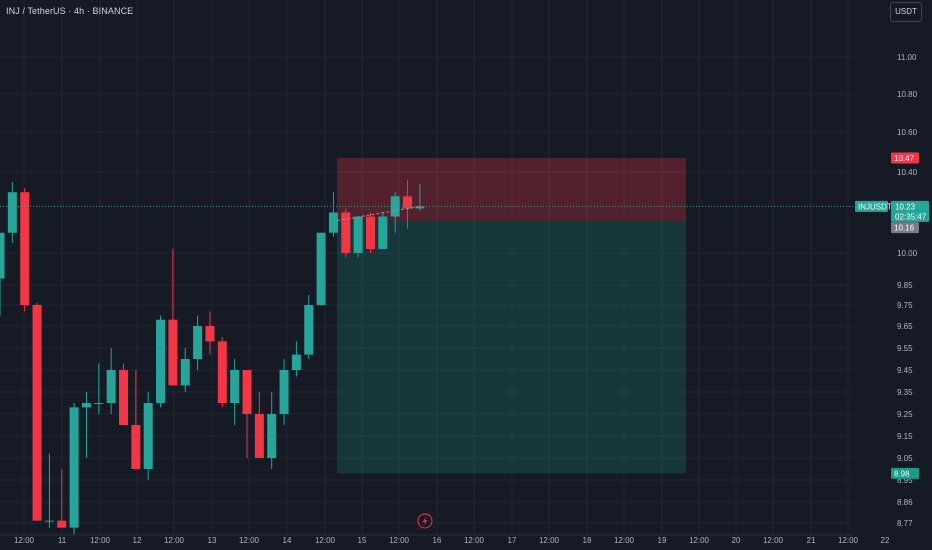 The width and height of the screenshot is (932, 550). Describe the element at coordinates (907, 57) in the screenshot. I see `price-tick-label: 11.00` at that location.